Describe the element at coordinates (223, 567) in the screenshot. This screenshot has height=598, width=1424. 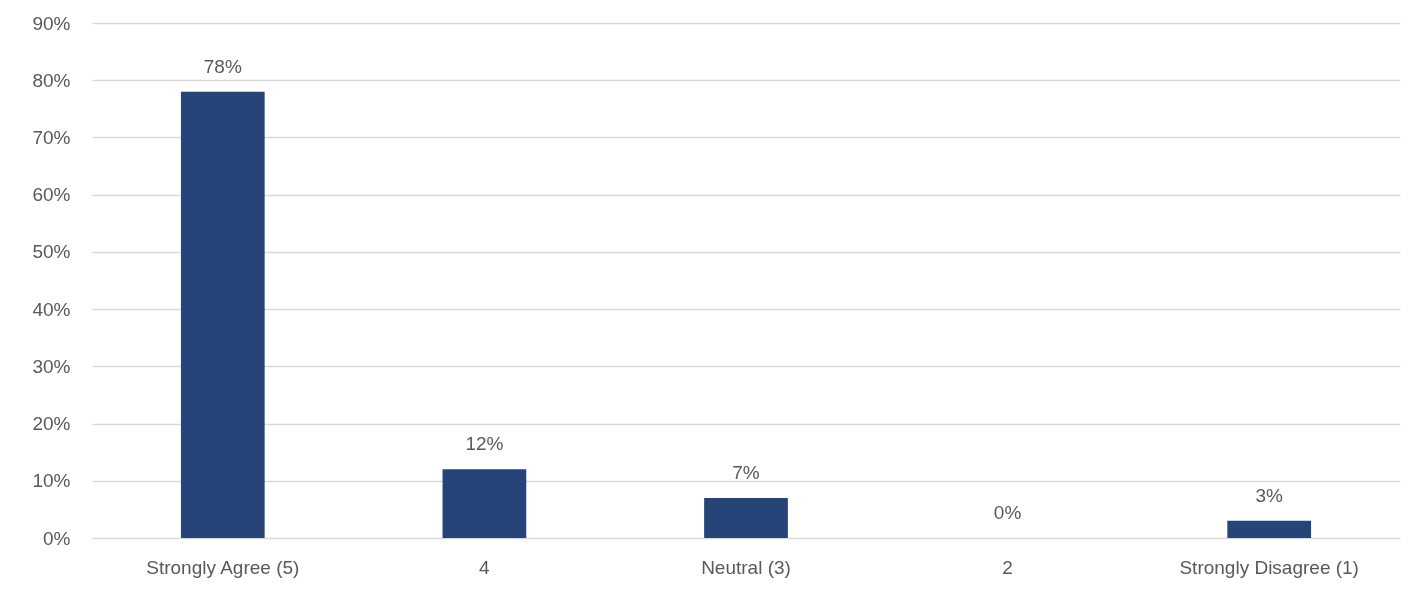
I see `x-tick-label: Strongly Agree (5)` at that location.